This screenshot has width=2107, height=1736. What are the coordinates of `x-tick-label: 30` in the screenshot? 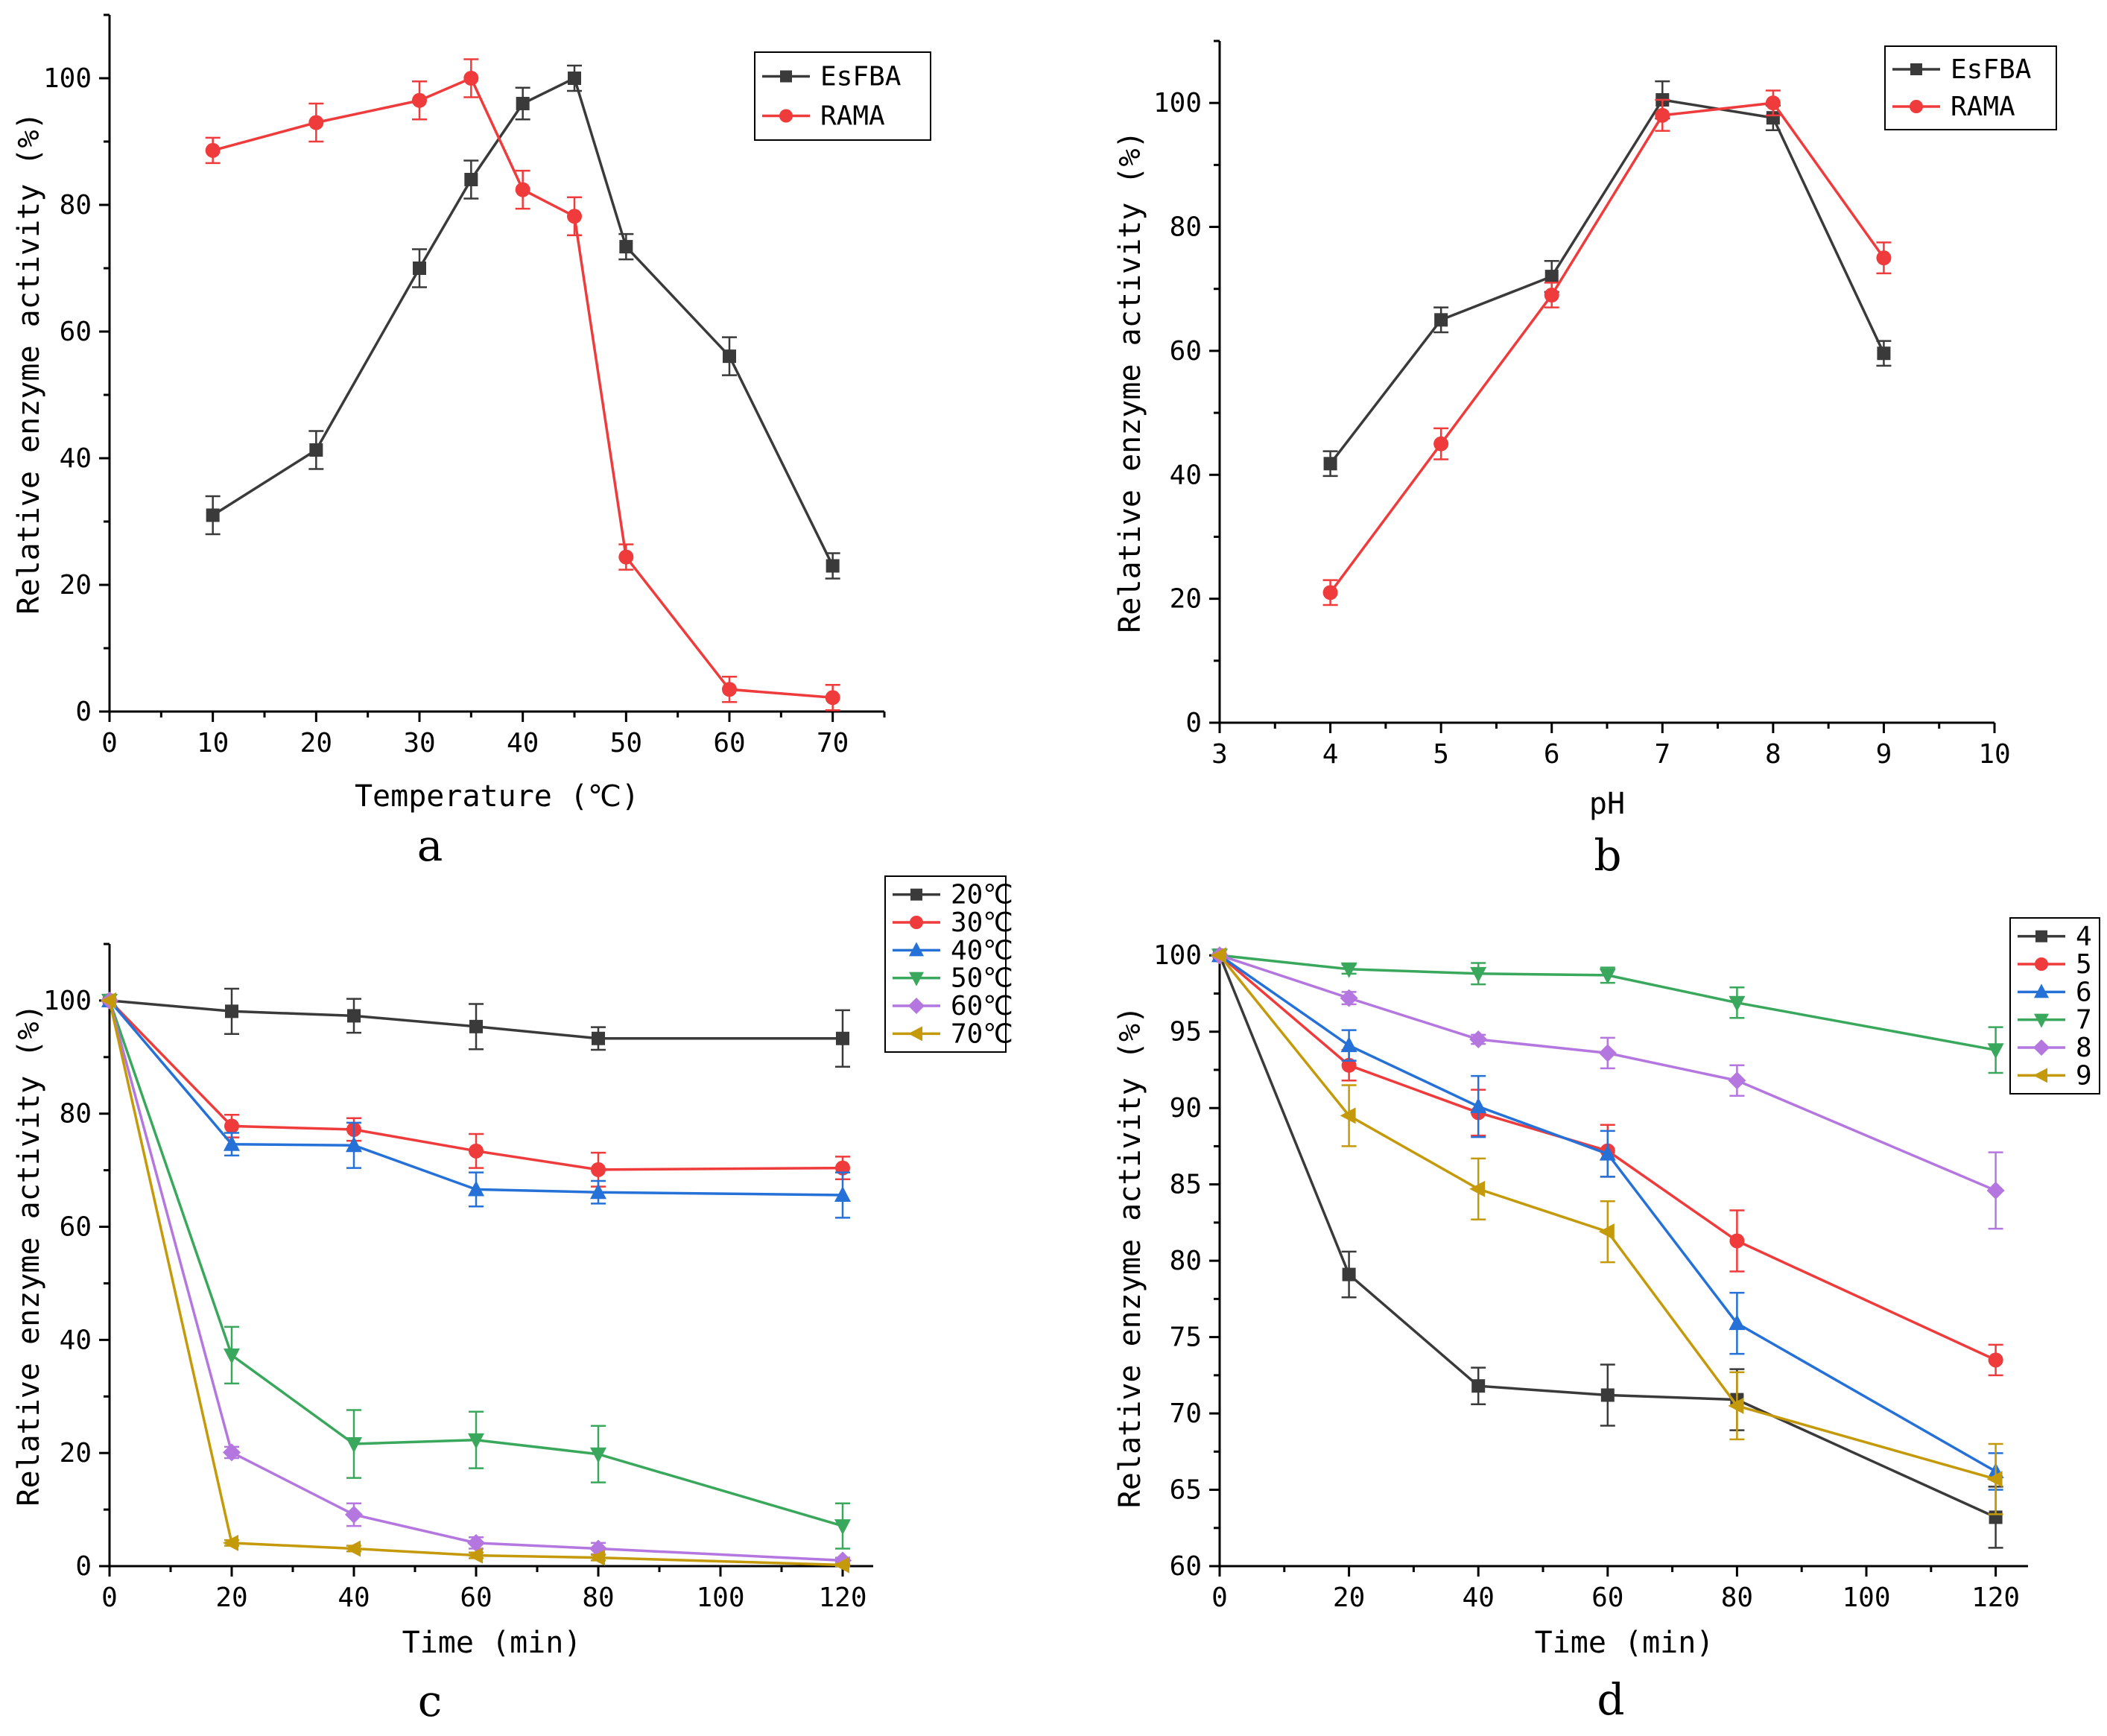 It's located at (419, 743).